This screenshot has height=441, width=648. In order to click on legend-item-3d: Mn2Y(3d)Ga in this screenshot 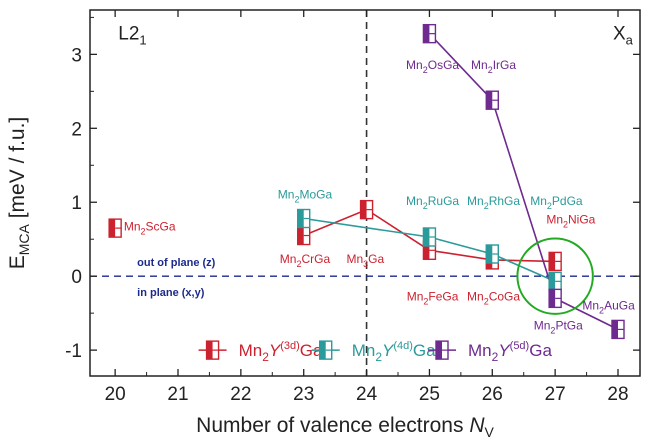, I will do `click(260, 352)`.